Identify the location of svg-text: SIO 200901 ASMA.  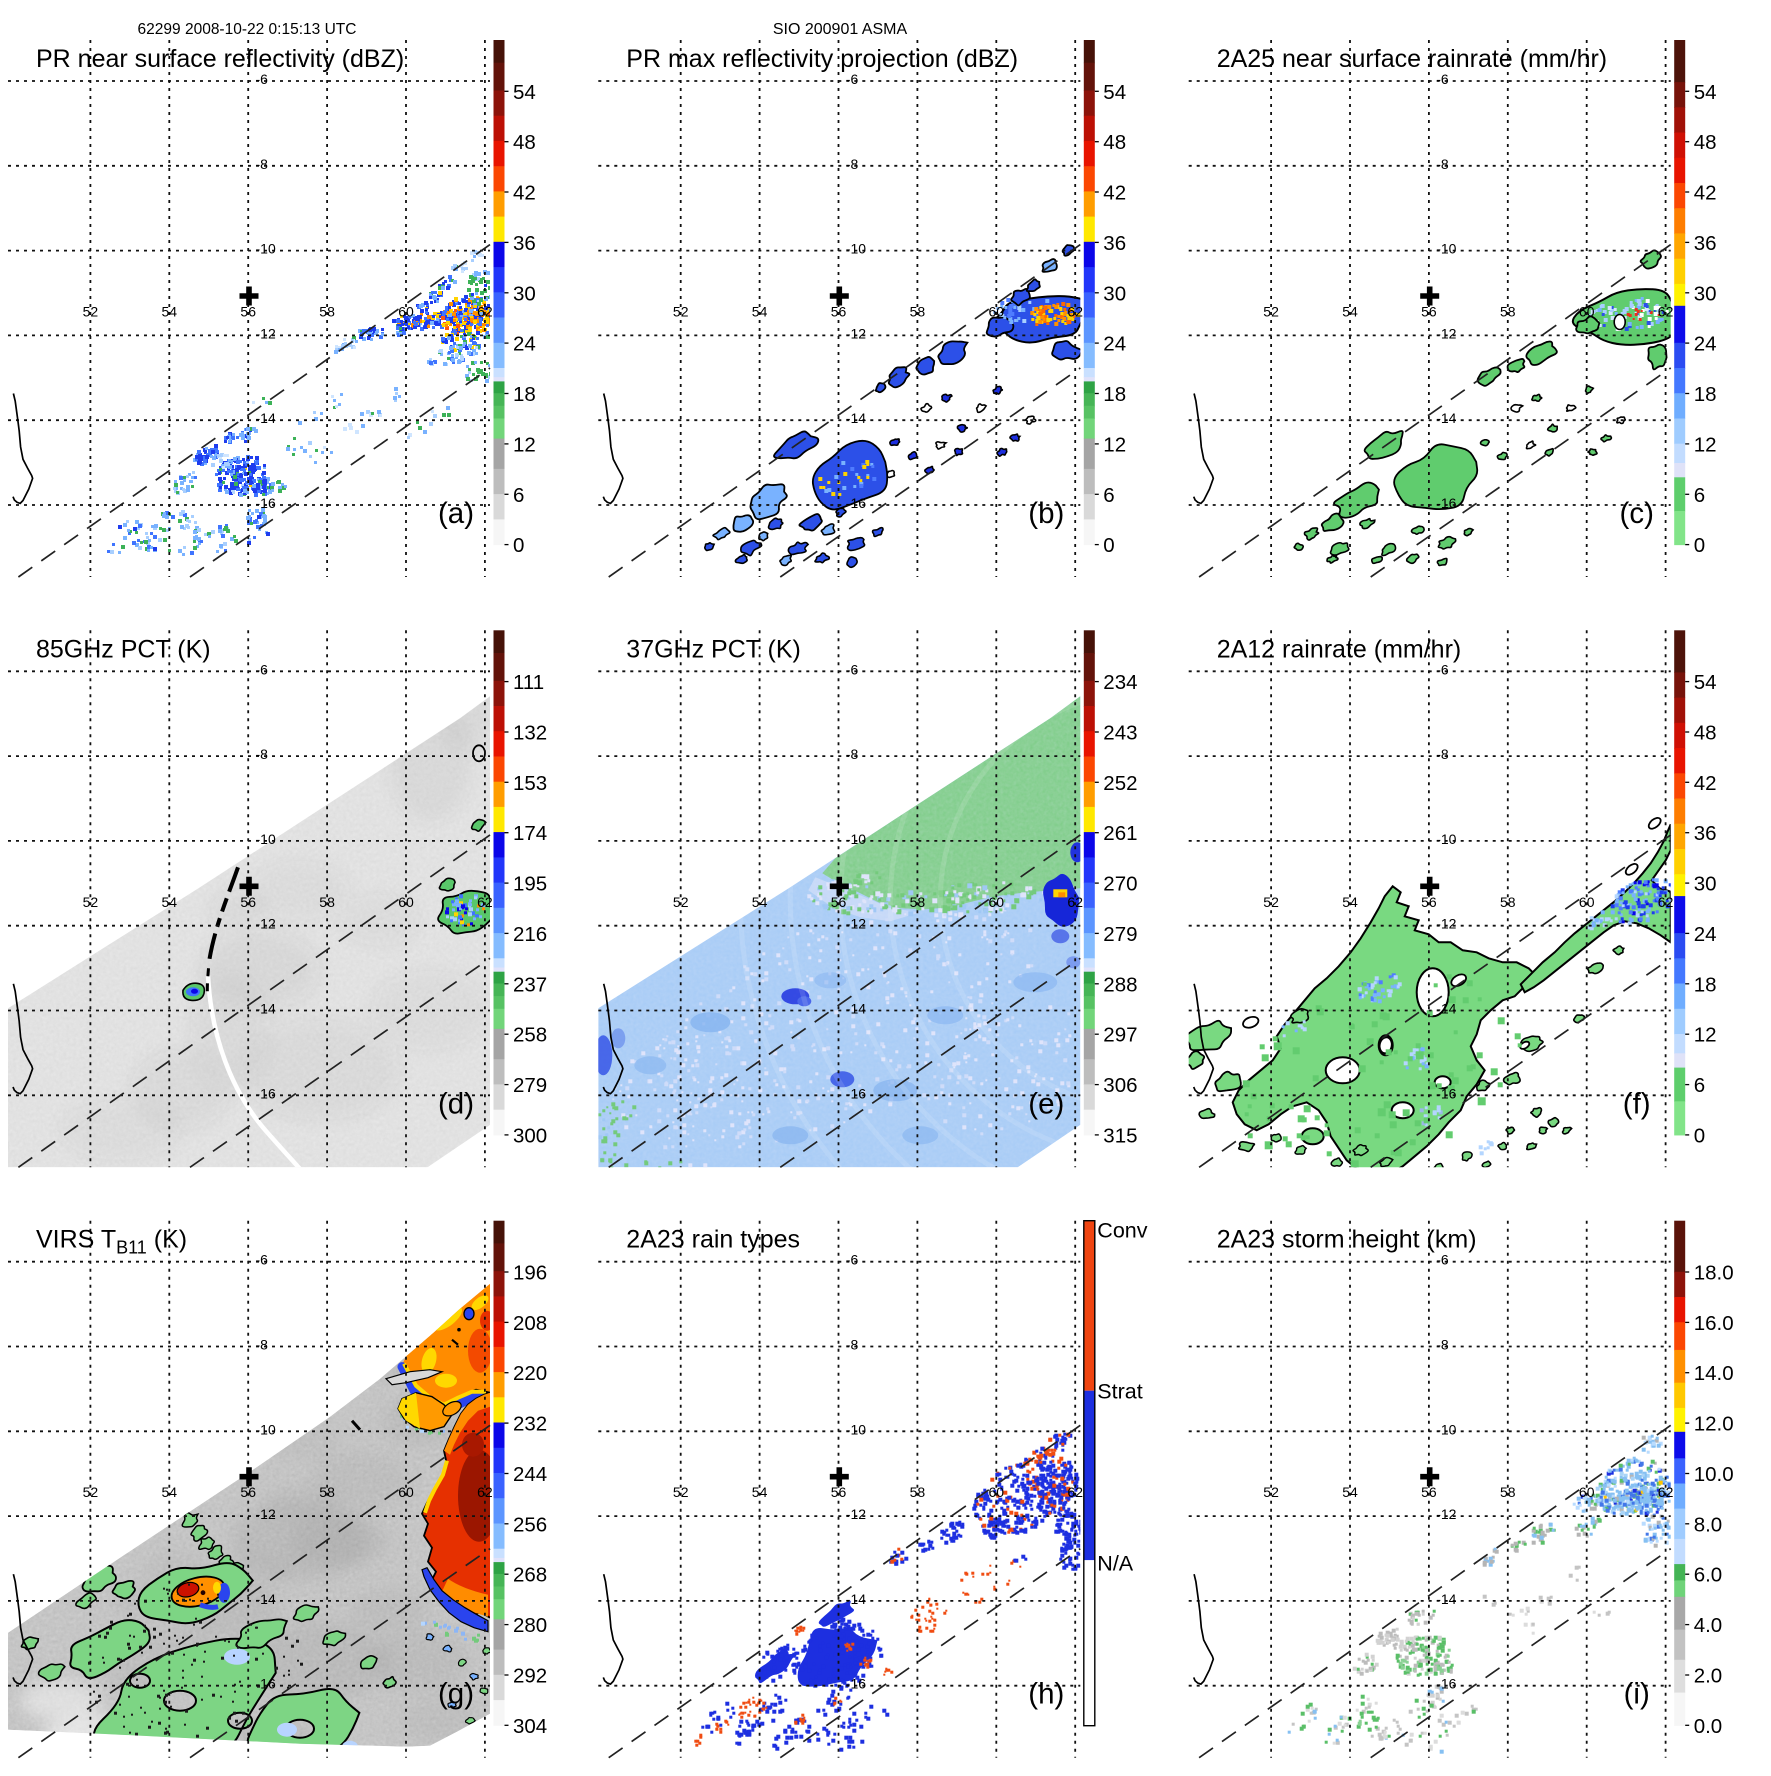
(840, 29).